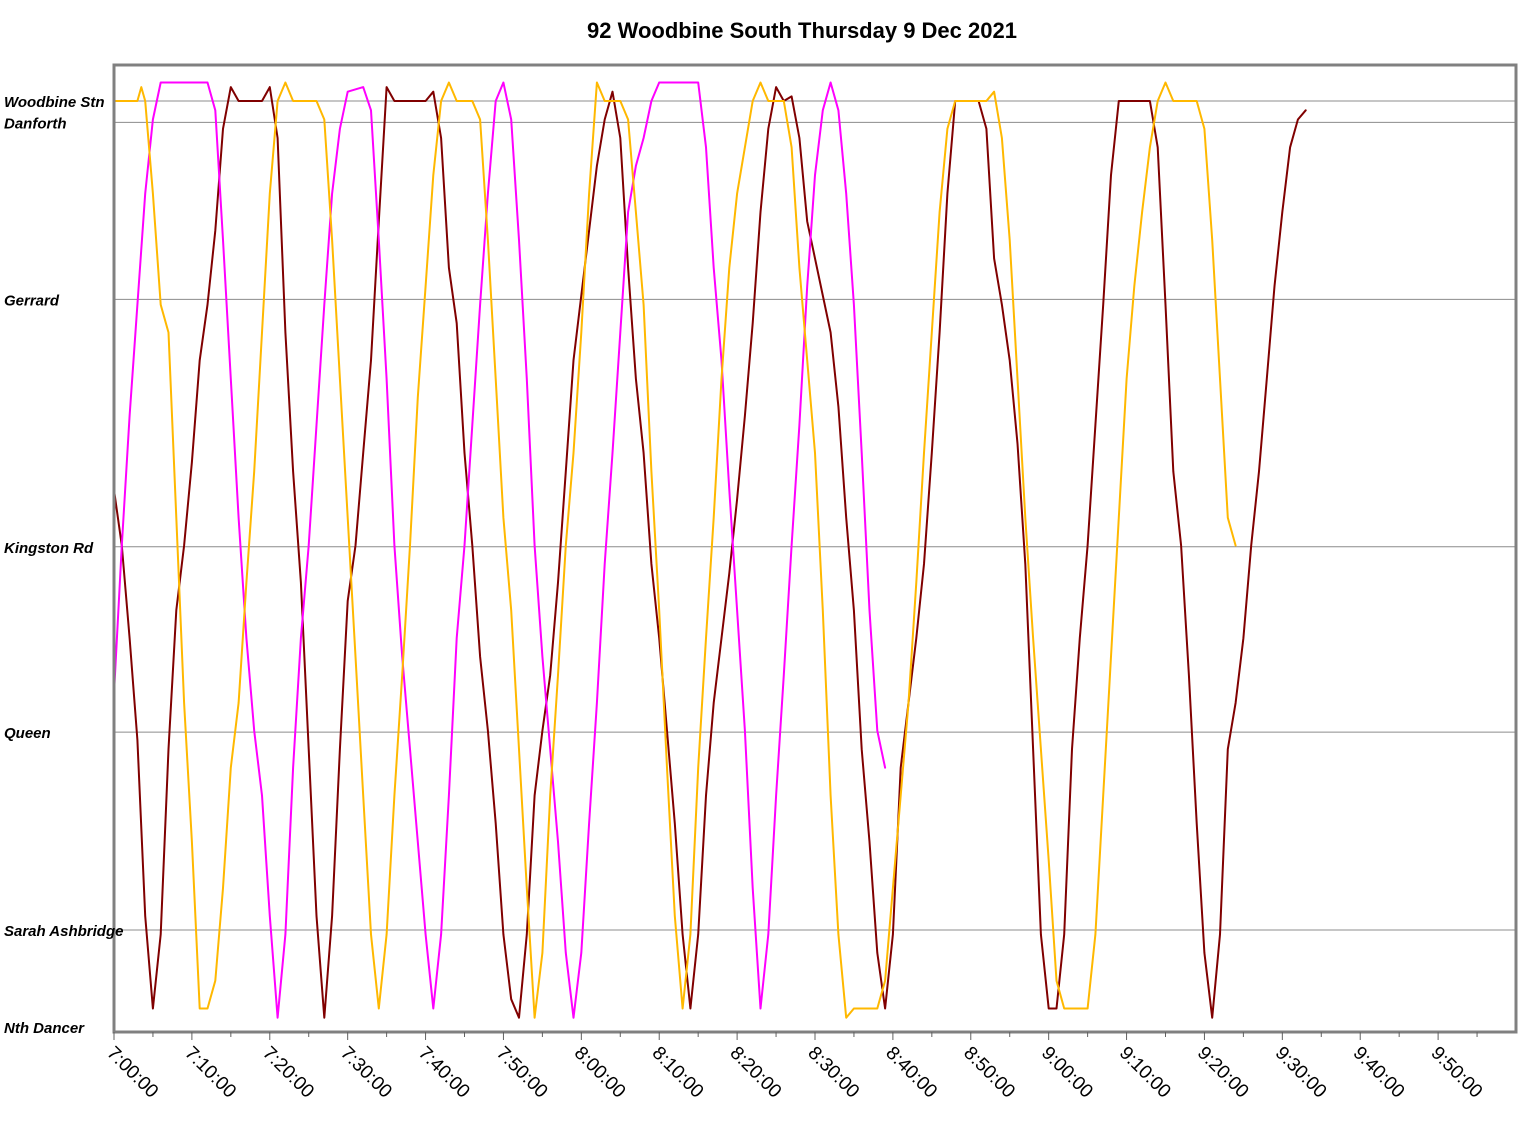 This screenshot has height=1121, width=1524. Describe the element at coordinates (1301, 1073) in the screenshot. I see `x-tick-label: 9:30:00` at that location.